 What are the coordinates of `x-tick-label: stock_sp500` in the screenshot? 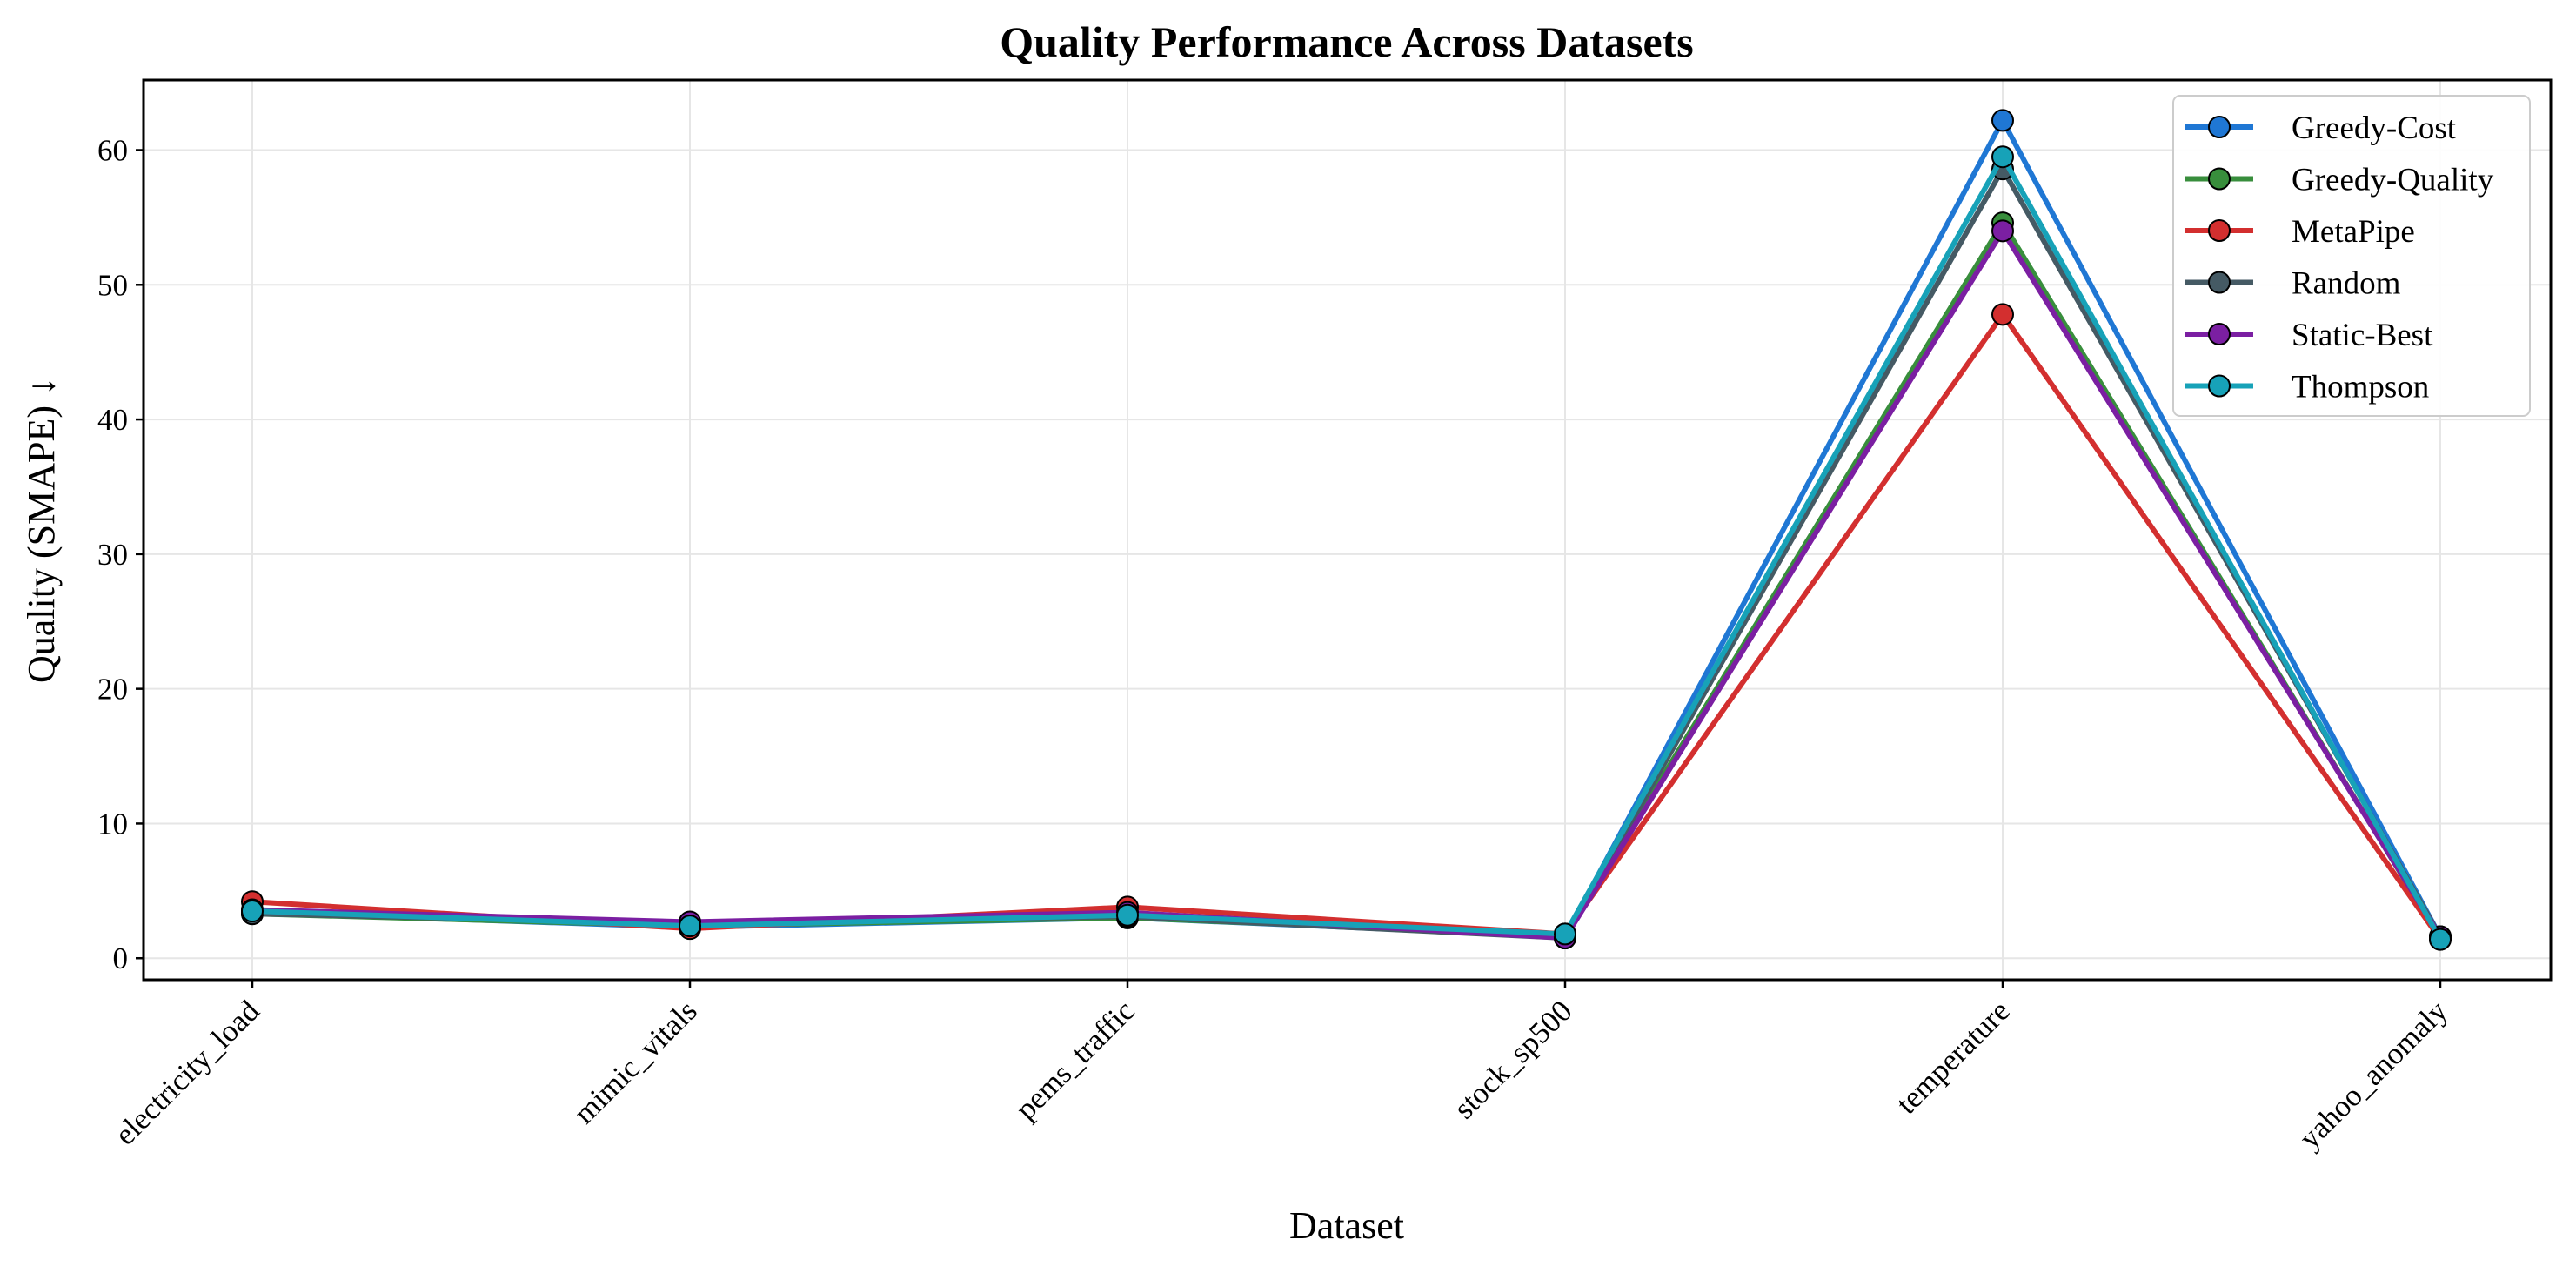 It's located at (1512, 1059).